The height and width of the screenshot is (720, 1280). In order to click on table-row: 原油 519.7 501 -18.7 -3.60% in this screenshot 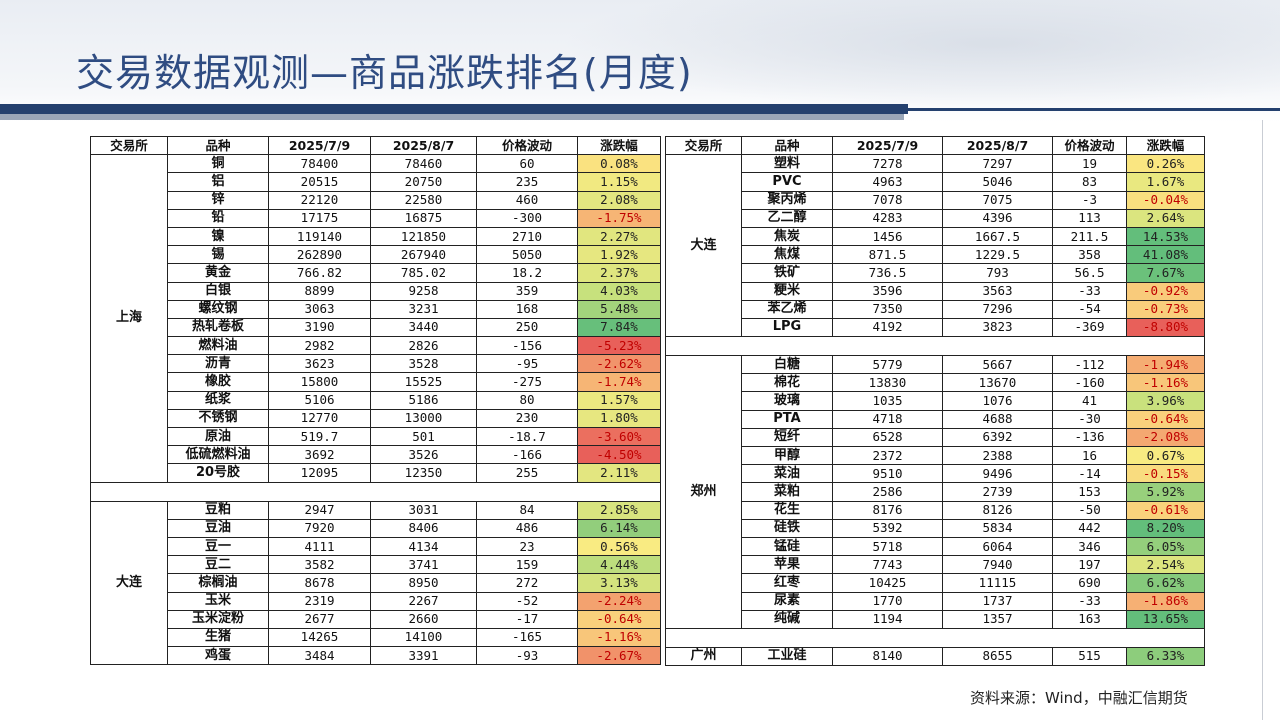, I will do `click(376, 436)`.